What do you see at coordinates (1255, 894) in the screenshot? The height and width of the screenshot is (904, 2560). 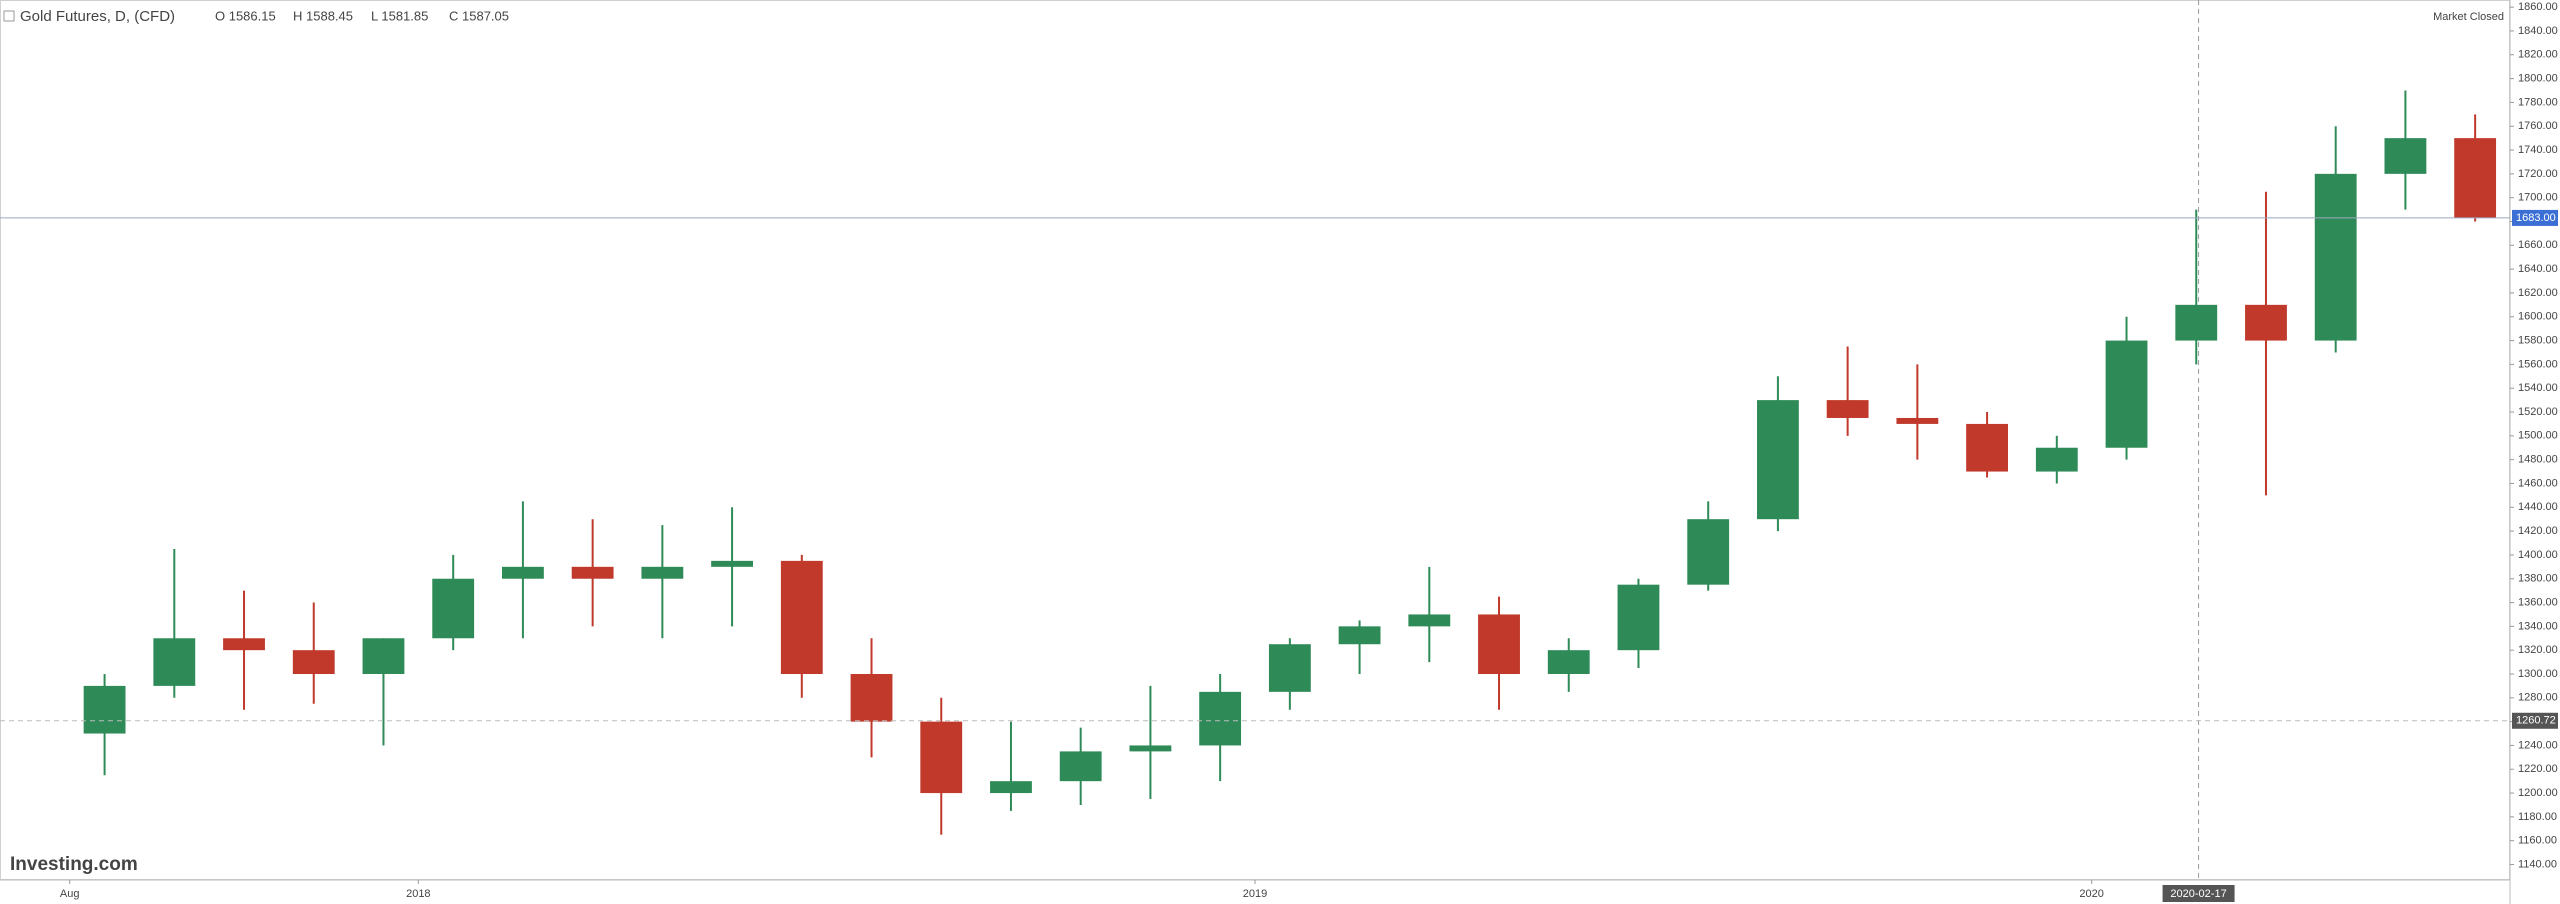 I see `x-tick-label: 2019` at bounding box center [1255, 894].